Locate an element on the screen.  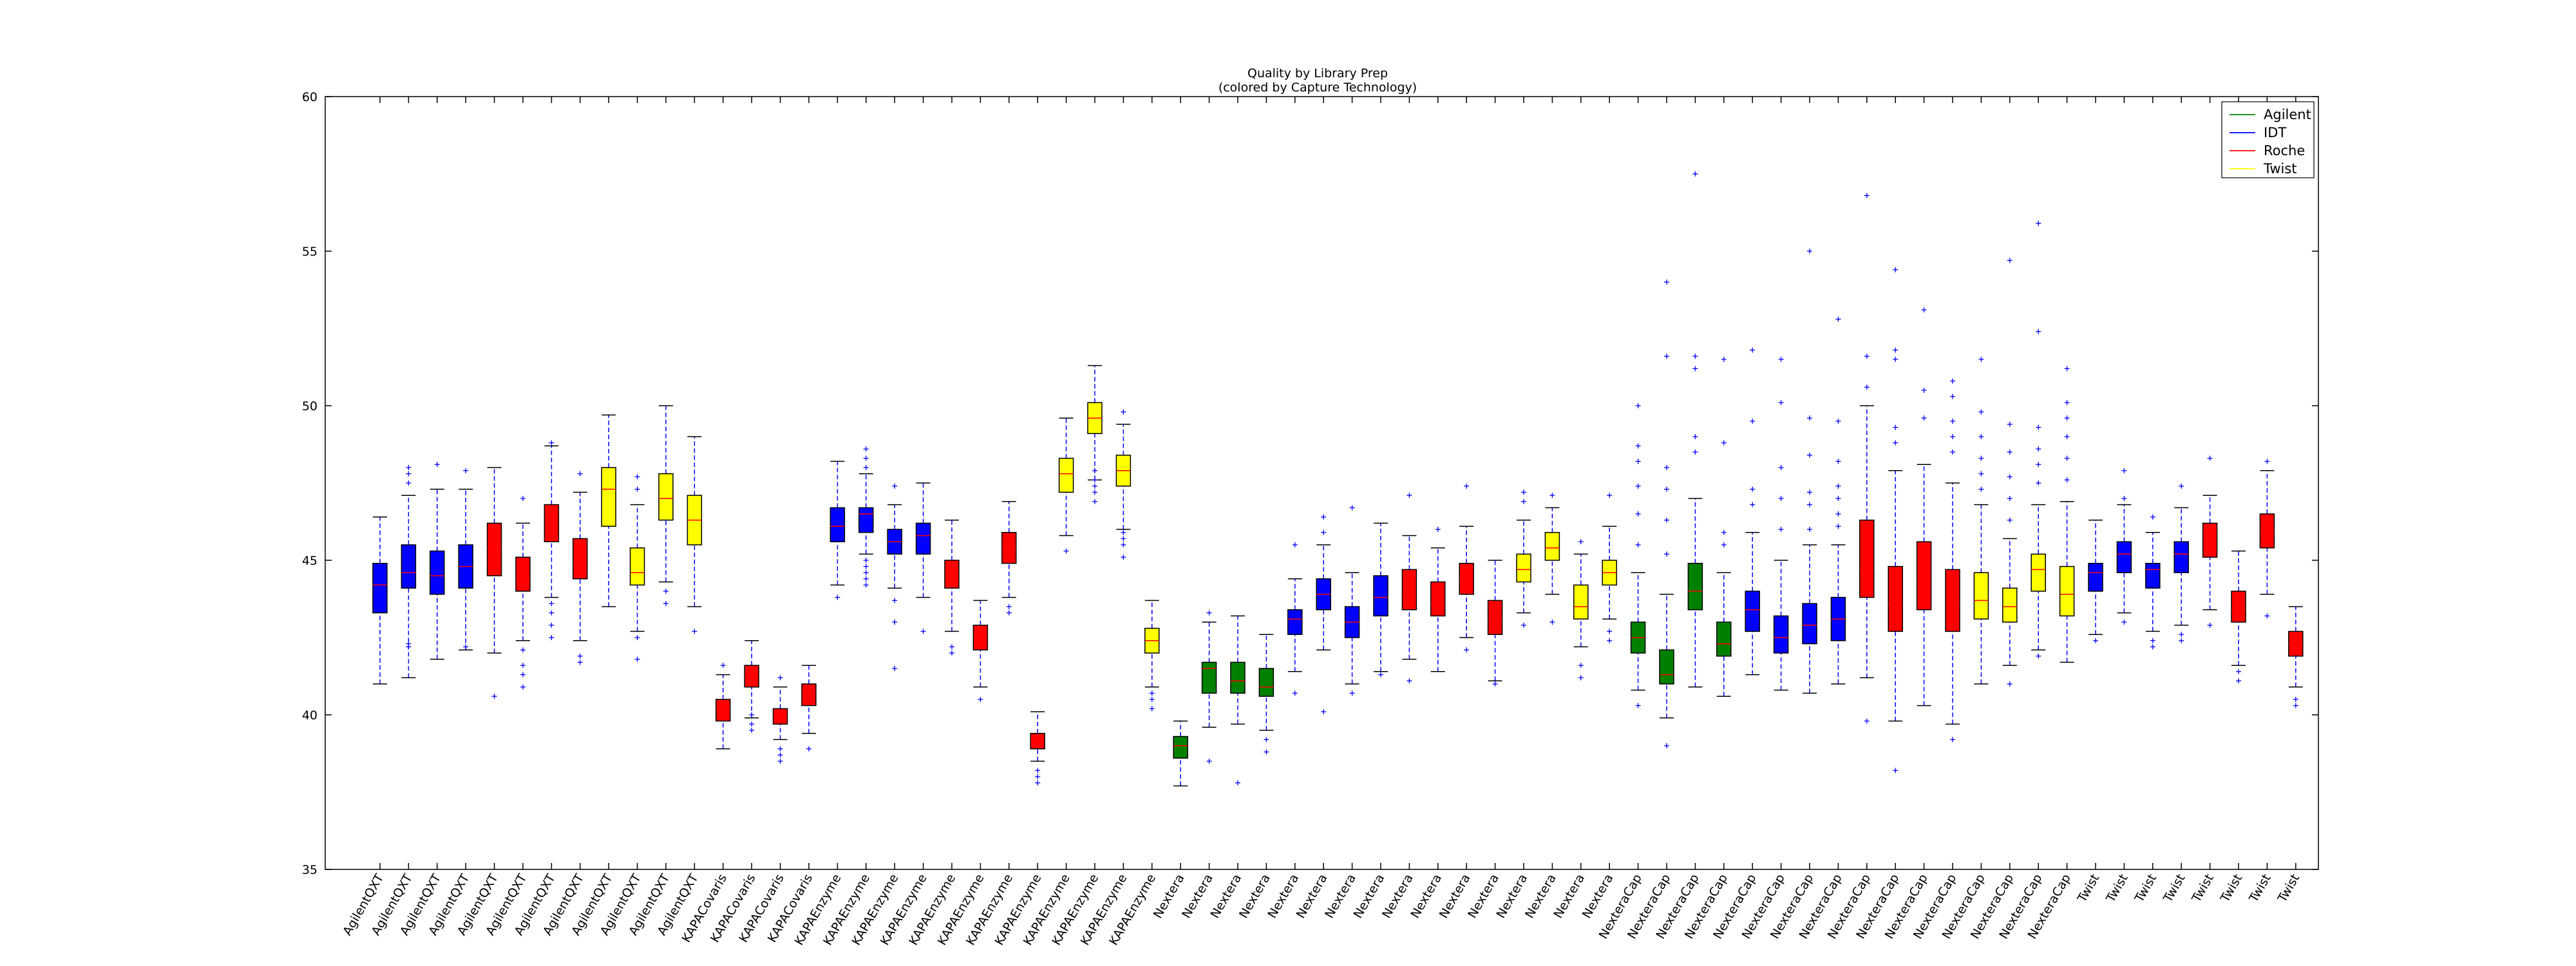
y-tick-label: 45 is located at coordinates (309, 561).